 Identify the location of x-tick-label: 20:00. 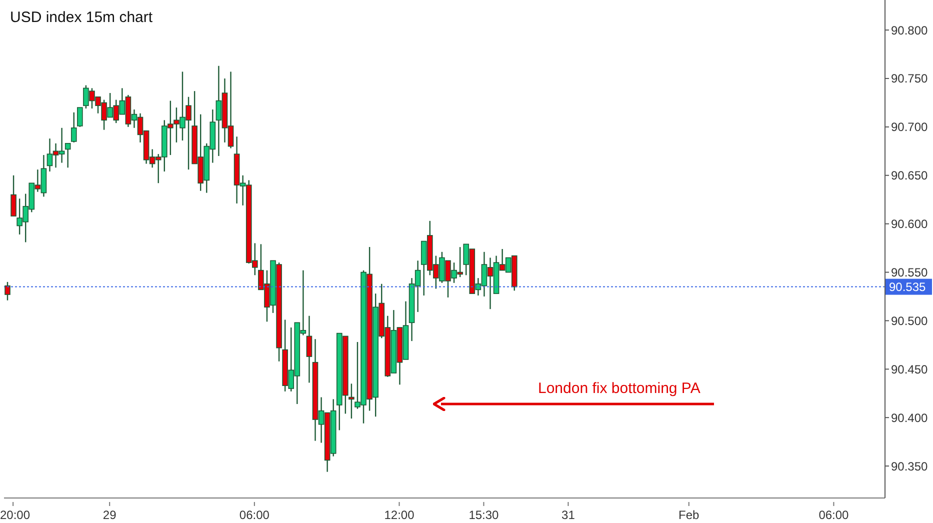
(15, 515).